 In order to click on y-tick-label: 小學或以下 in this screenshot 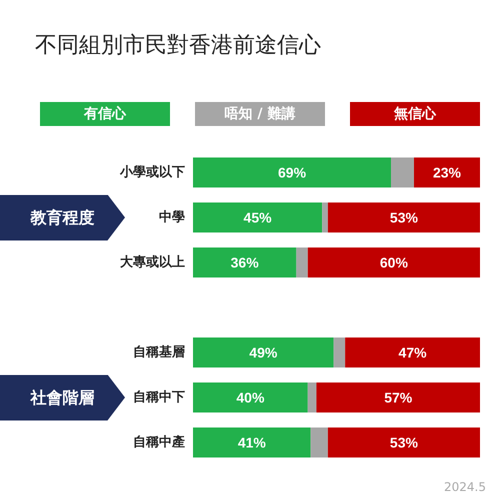, I will do `click(152, 172)`.